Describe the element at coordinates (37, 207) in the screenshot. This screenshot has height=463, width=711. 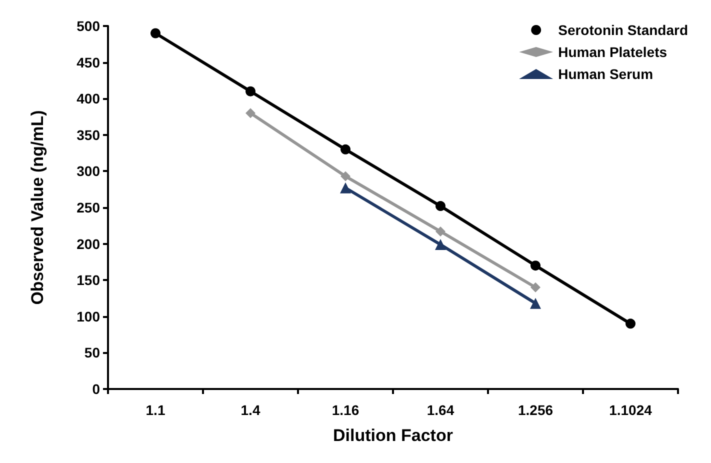
I see `y-axis-title: Observed Value (ng/mL)` at that location.